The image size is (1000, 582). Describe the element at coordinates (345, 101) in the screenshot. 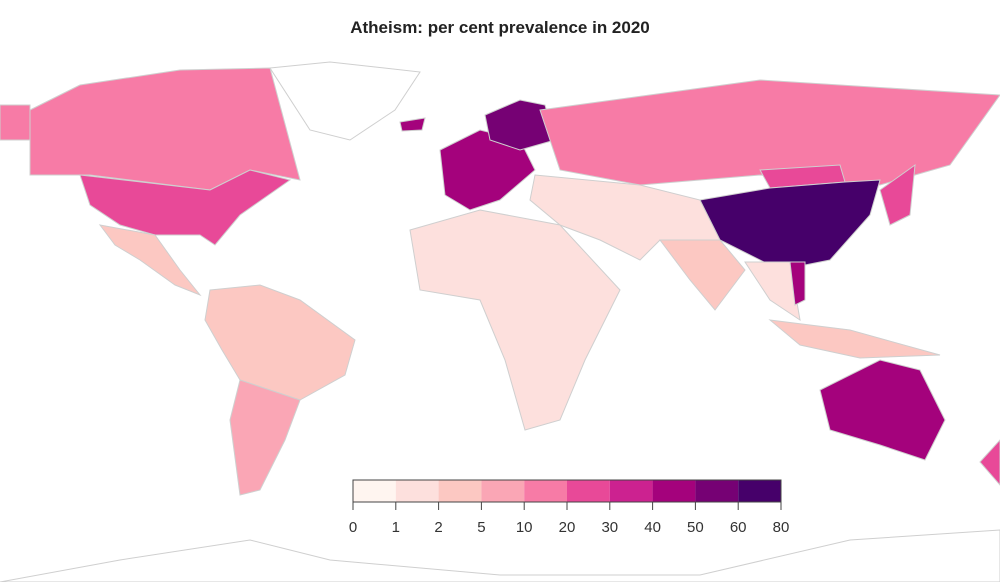

I see `region-greenland` at that location.